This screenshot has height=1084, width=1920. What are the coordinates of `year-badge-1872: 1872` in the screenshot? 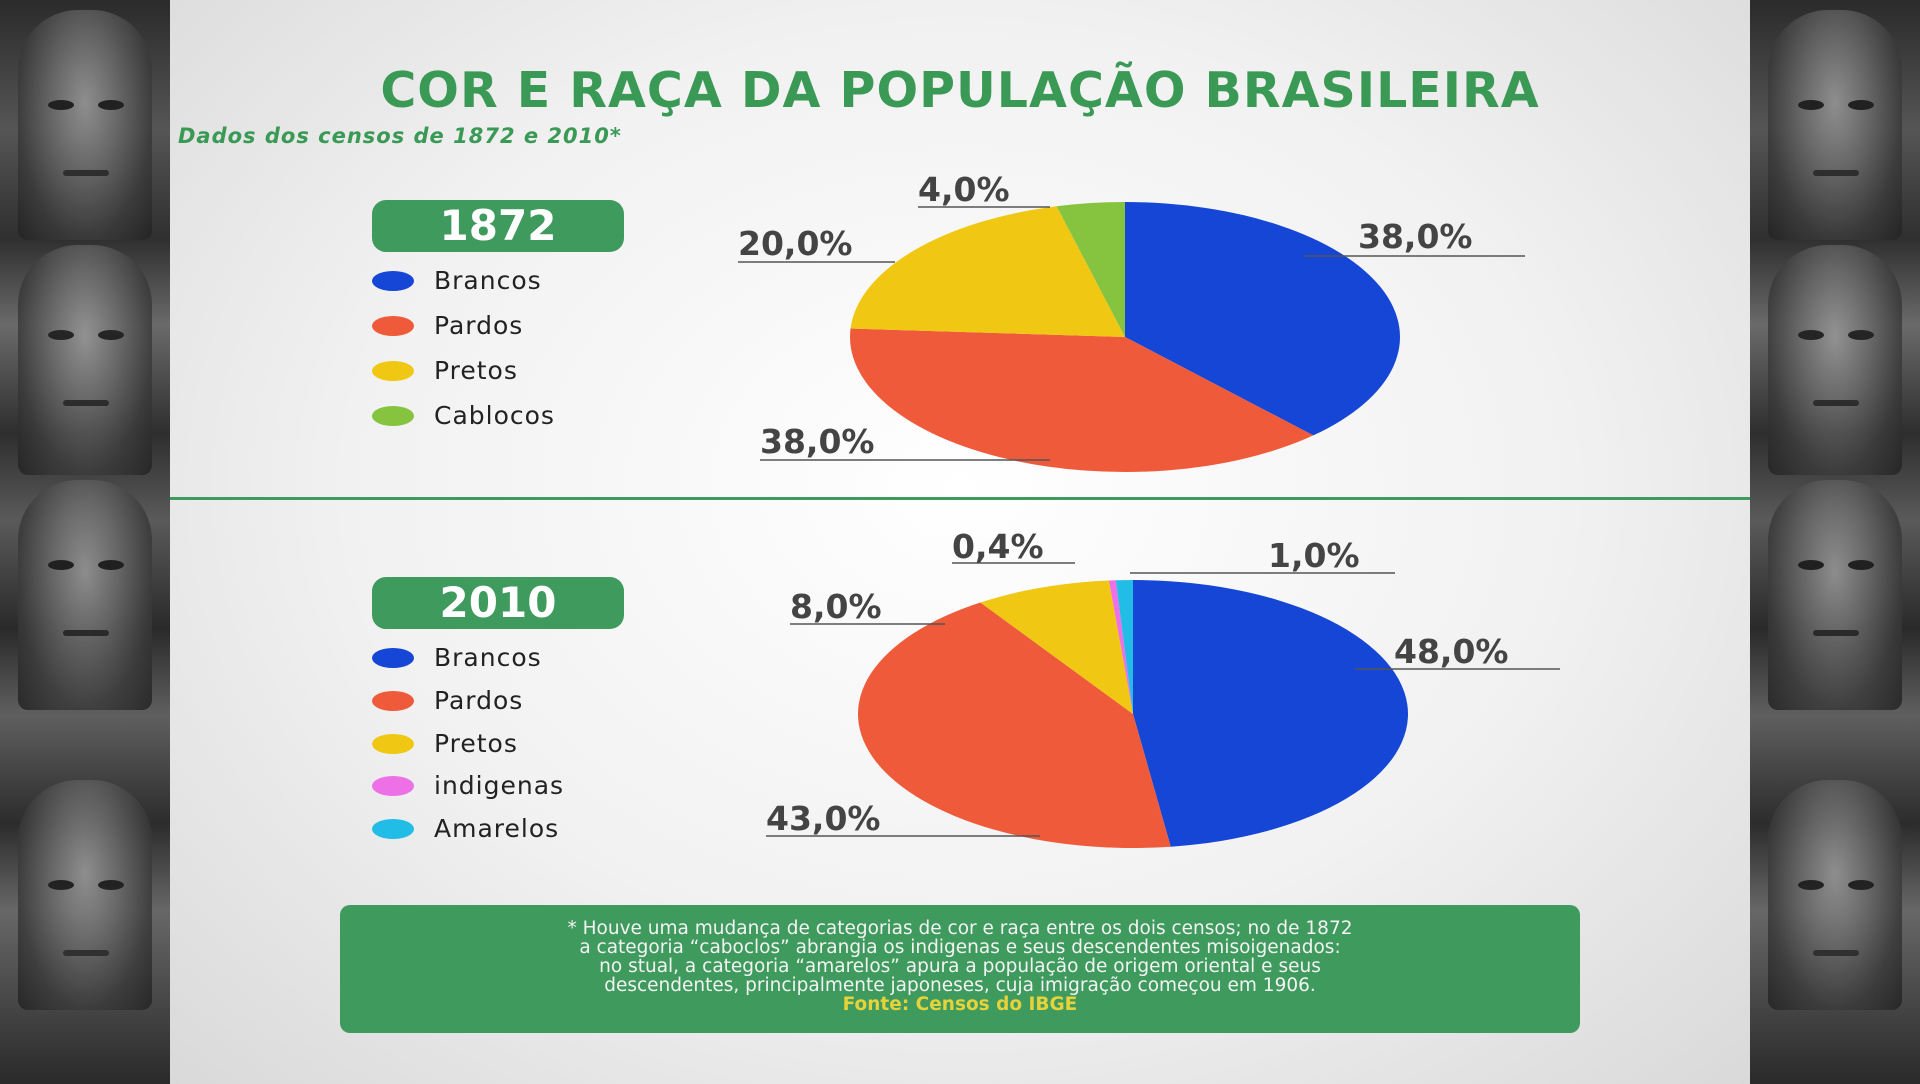 It's located at (498, 226).